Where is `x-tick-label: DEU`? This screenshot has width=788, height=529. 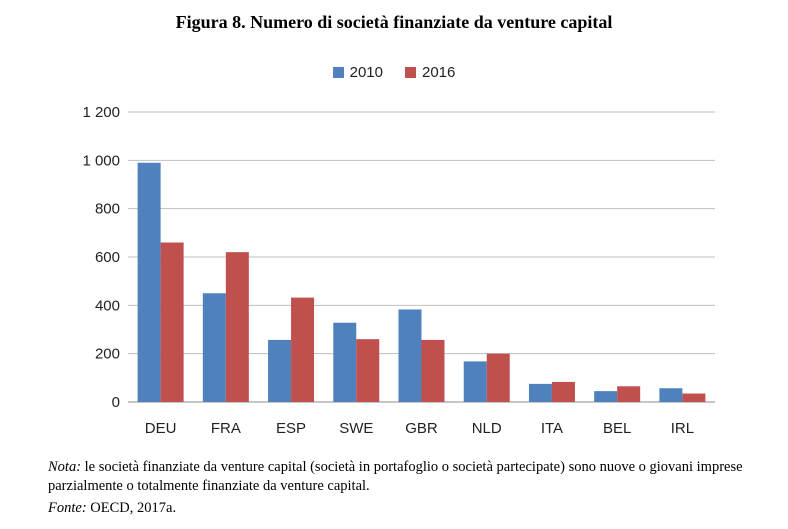
x-tick-label: DEU is located at coordinates (161, 428).